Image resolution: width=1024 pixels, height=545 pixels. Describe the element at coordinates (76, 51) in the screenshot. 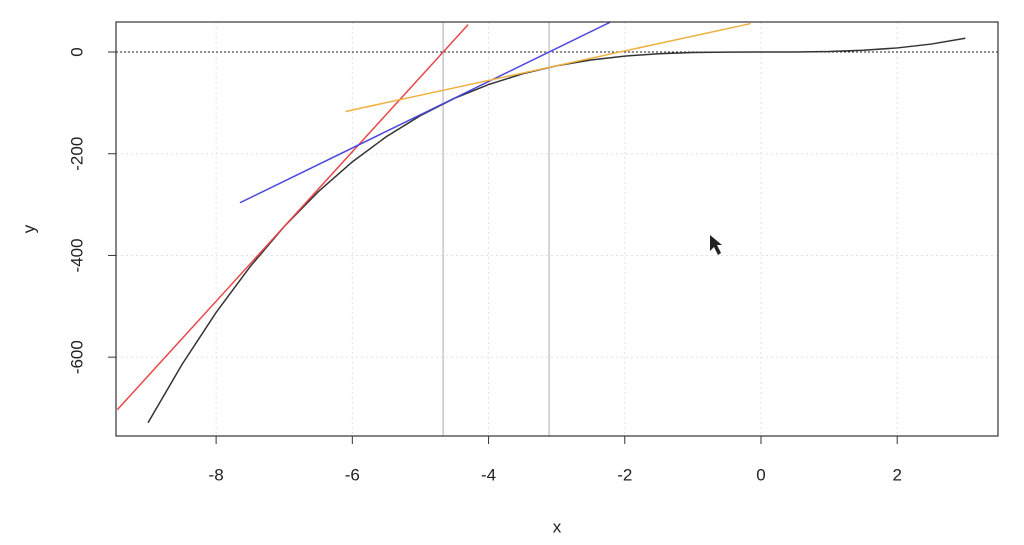

I see `y-tick-label: 0` at that location.